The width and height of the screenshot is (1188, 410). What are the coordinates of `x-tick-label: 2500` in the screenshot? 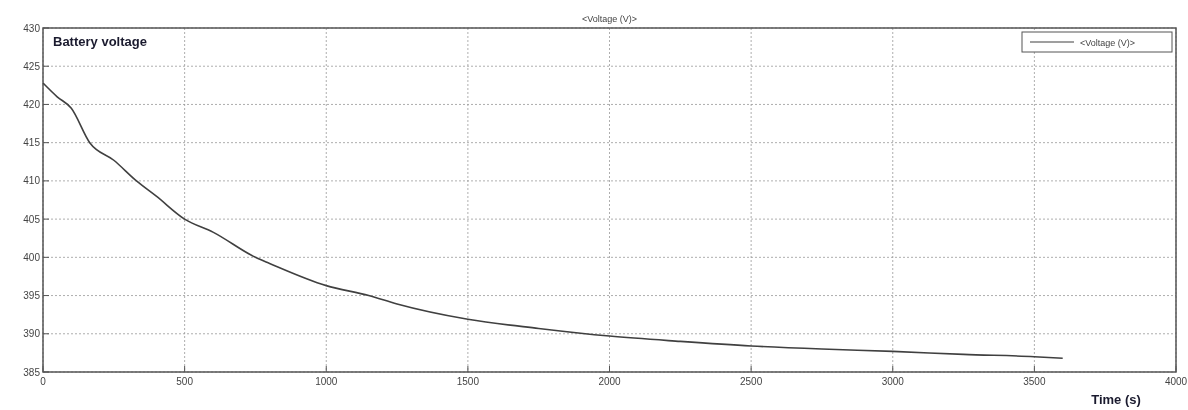 It's located at (751, 381).